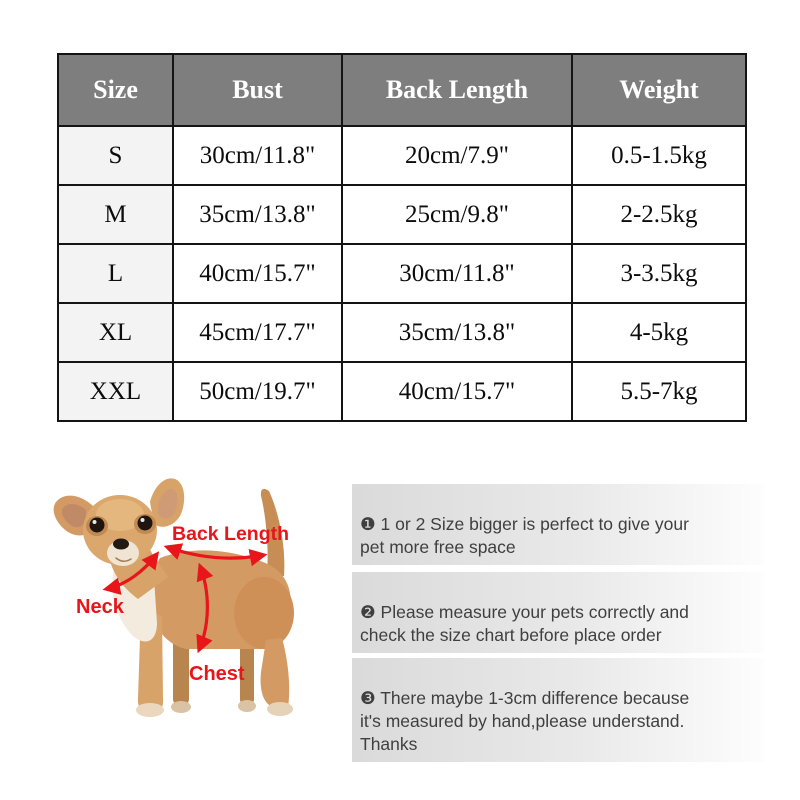  I want to click on table-row-xl: XL 45cm/17.7" 35cm/13.8" 4-5kg, so click(402, 332).